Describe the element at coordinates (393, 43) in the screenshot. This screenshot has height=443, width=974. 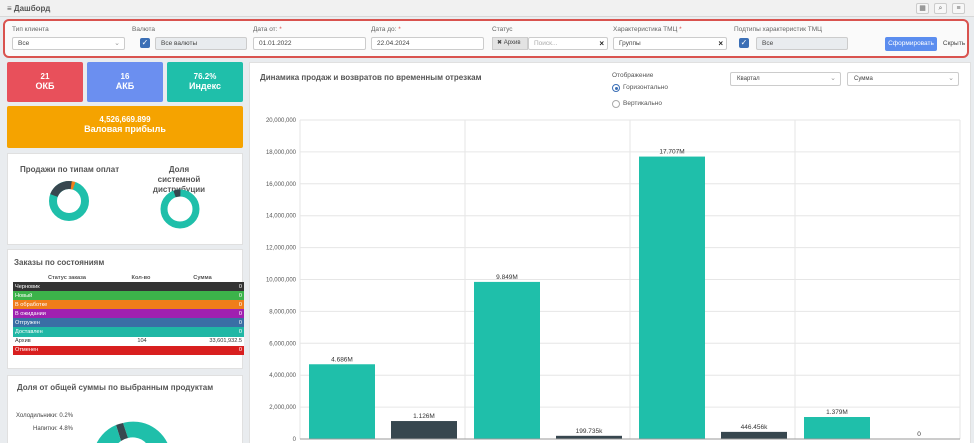
I see `date-to-value: 22.04.2024` at that location.